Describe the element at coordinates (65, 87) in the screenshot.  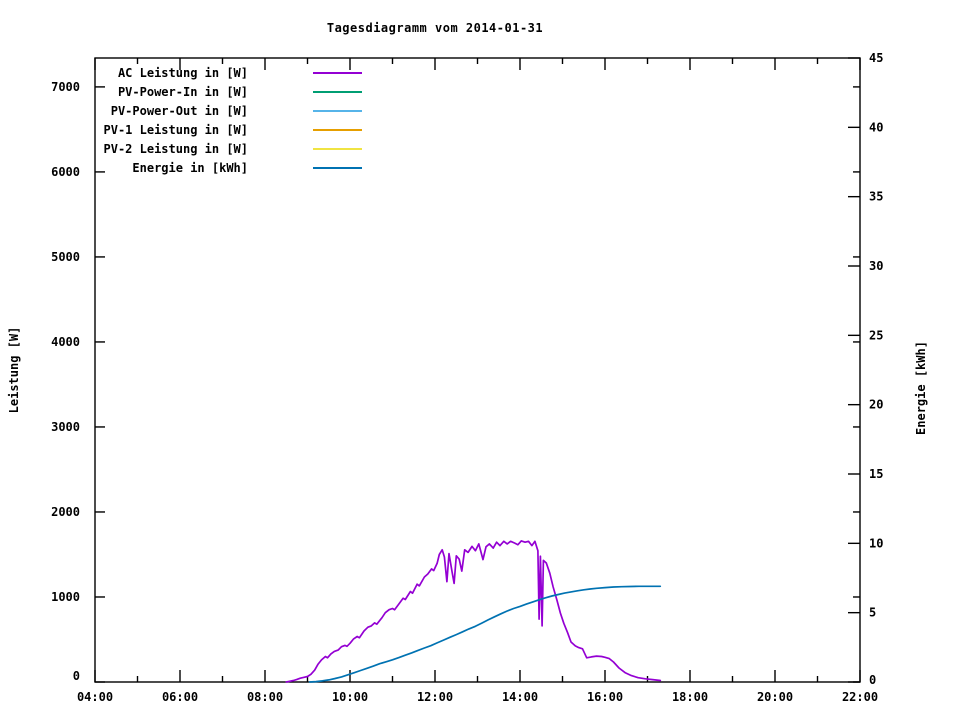
I see `y-left-tick-label: 7000` at that location.